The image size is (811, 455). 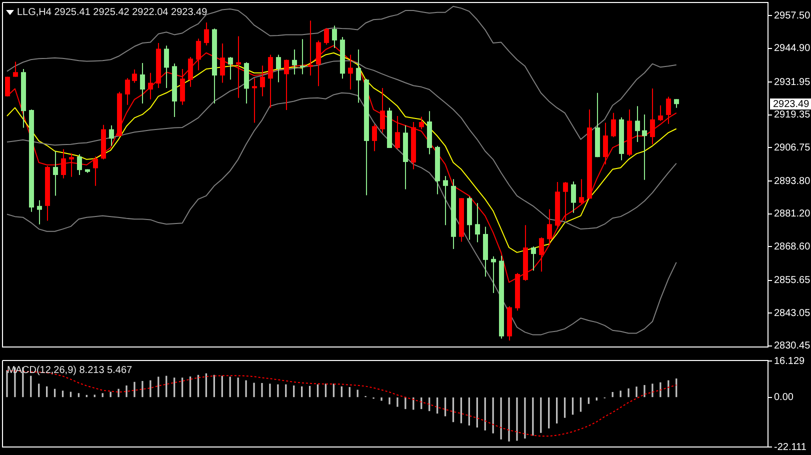 What do you see at coordinates (792, 181) in the screenshot?
I see `y-tick-label: 2893.80` at bounding box center [792, 181].